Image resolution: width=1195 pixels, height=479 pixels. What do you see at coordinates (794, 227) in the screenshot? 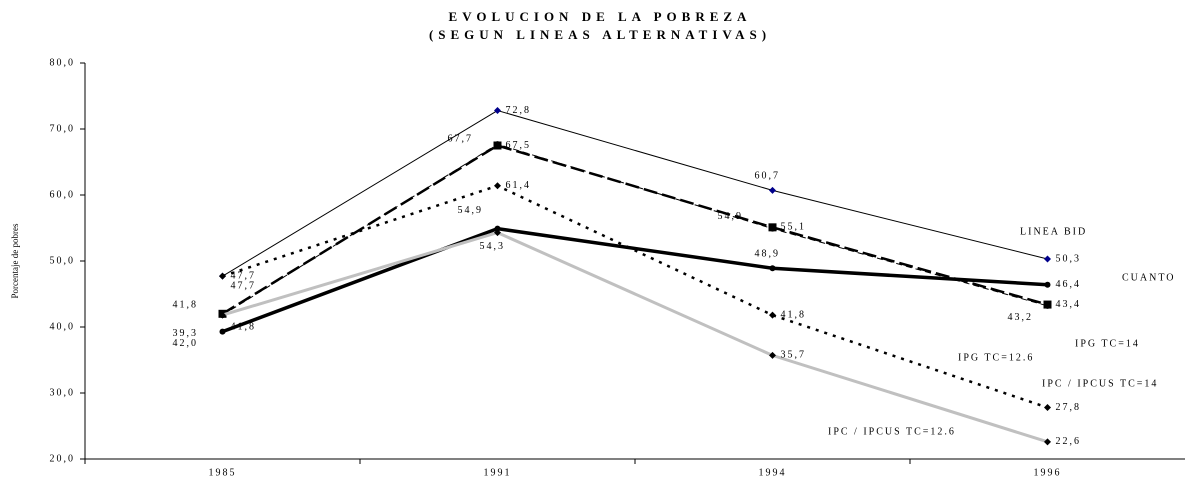
I see `data-label: 55,1` at bounding box center [794, 227].